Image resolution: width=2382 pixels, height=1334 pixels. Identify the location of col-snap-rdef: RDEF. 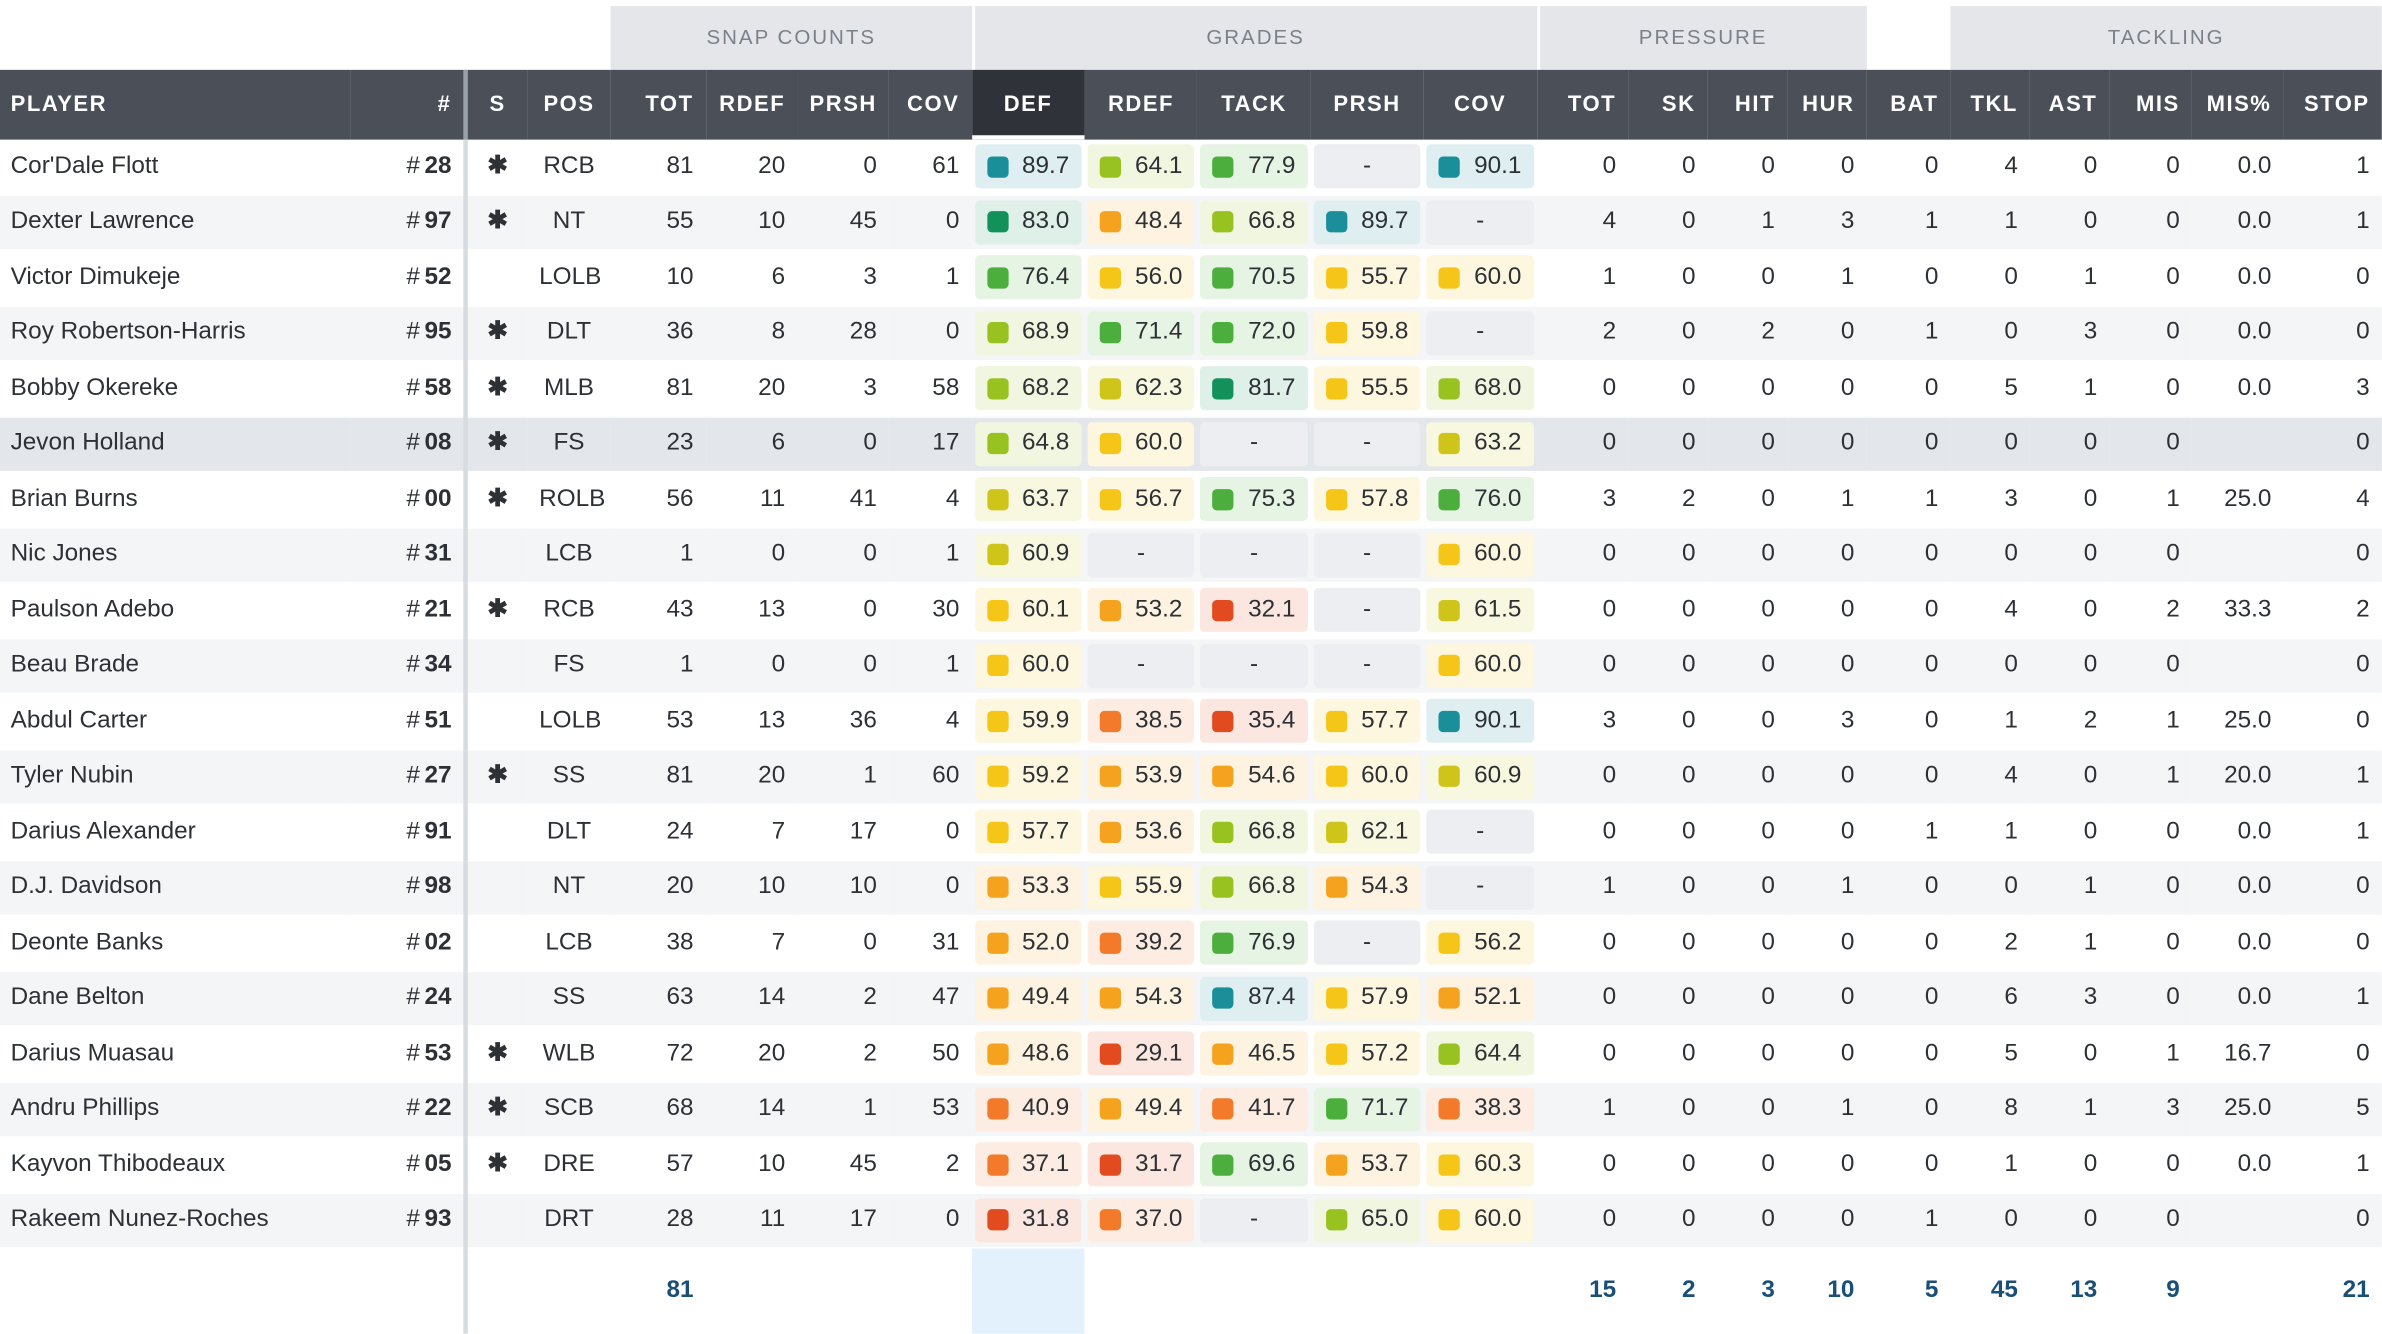
(751, 104).